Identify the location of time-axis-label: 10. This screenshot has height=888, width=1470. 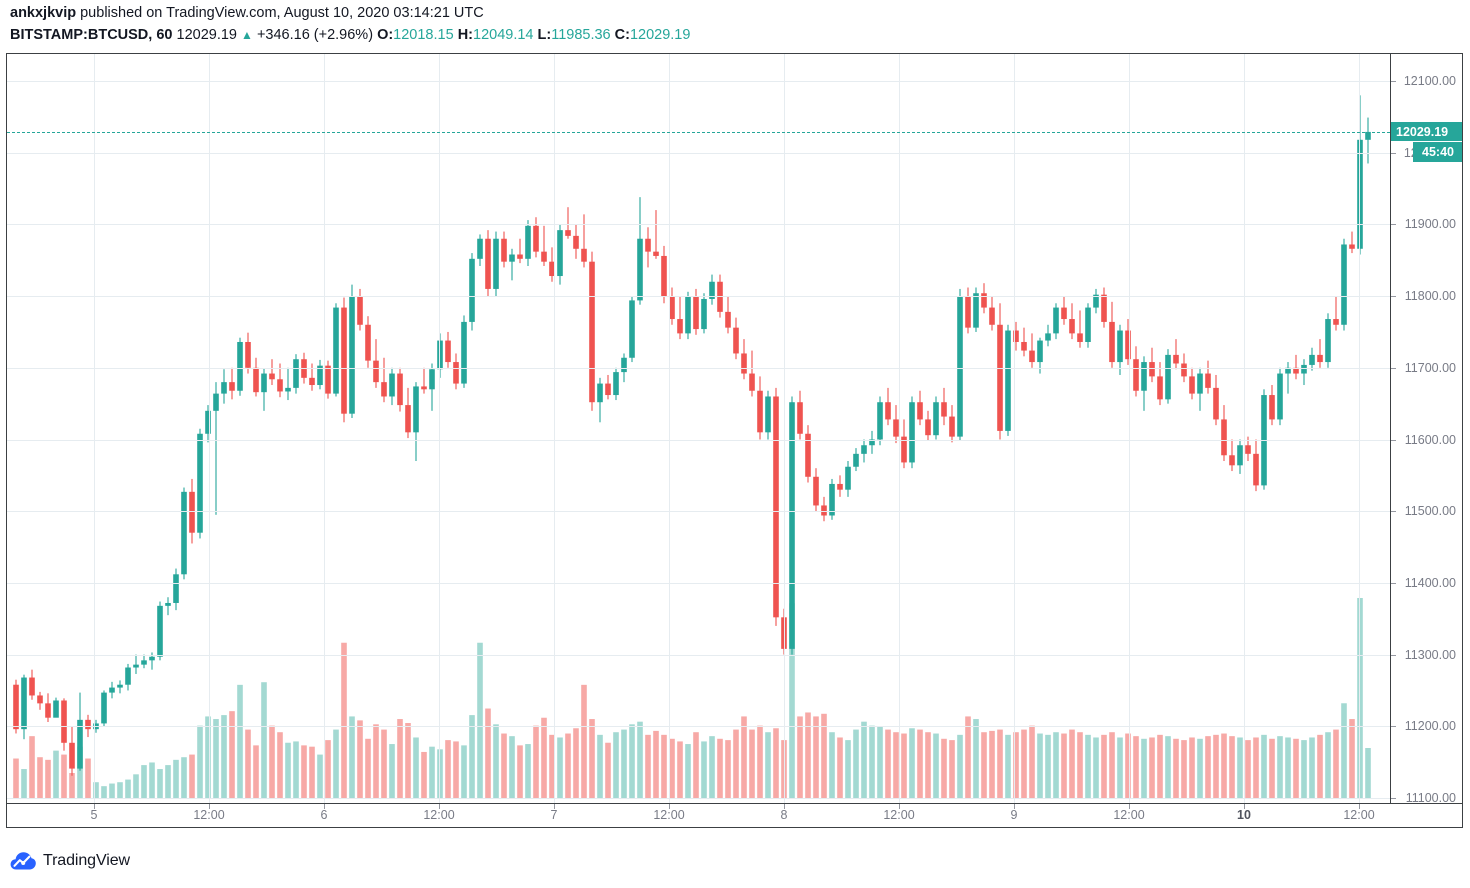
(1244, 815).